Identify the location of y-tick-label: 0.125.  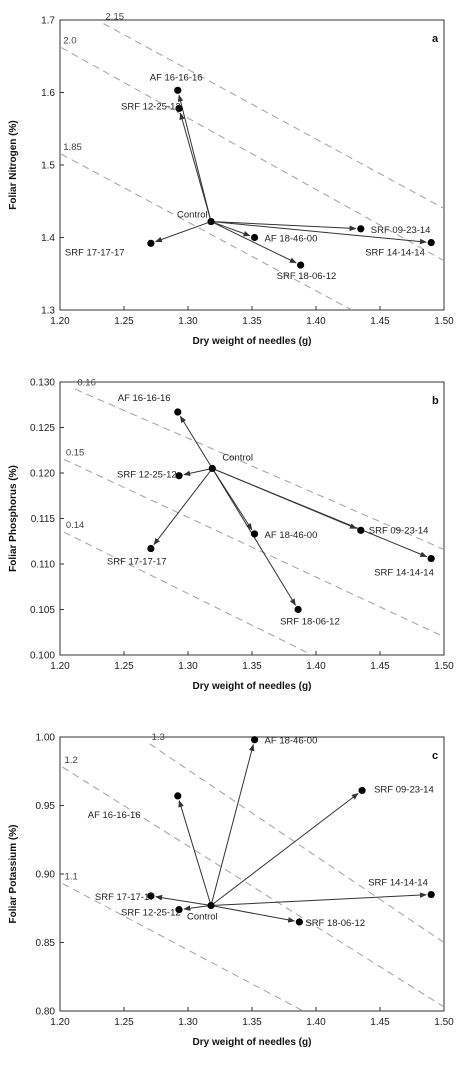
(42, 428).